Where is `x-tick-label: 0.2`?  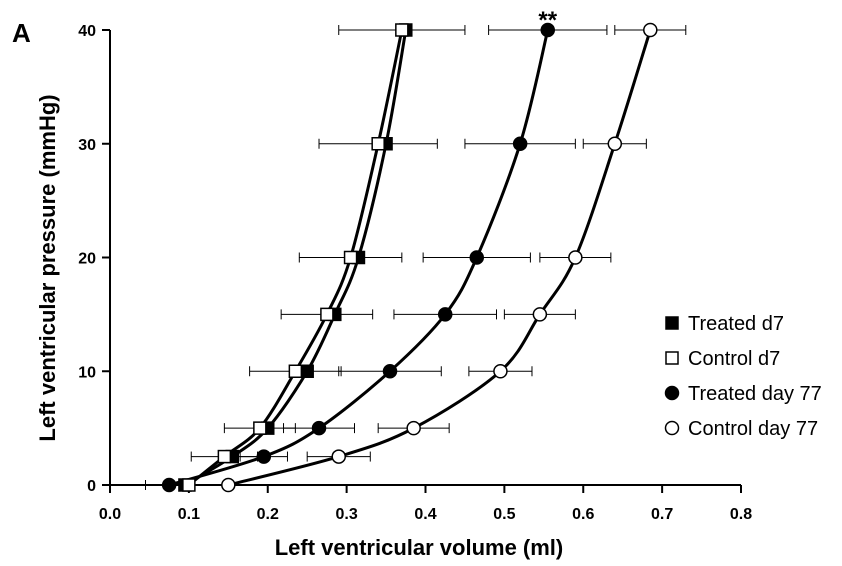 x-tick-label: 0.2 is located at coordinates (268, 514).